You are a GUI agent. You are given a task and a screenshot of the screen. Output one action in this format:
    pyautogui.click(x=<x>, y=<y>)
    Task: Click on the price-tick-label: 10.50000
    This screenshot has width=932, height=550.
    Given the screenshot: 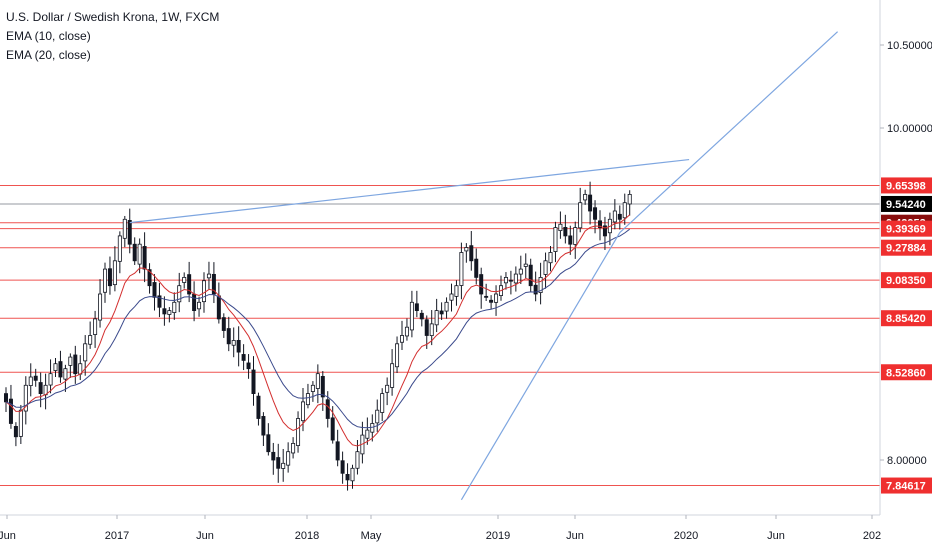 What is the action you would take?
    pyautogui.click(x=909, y=46)
    